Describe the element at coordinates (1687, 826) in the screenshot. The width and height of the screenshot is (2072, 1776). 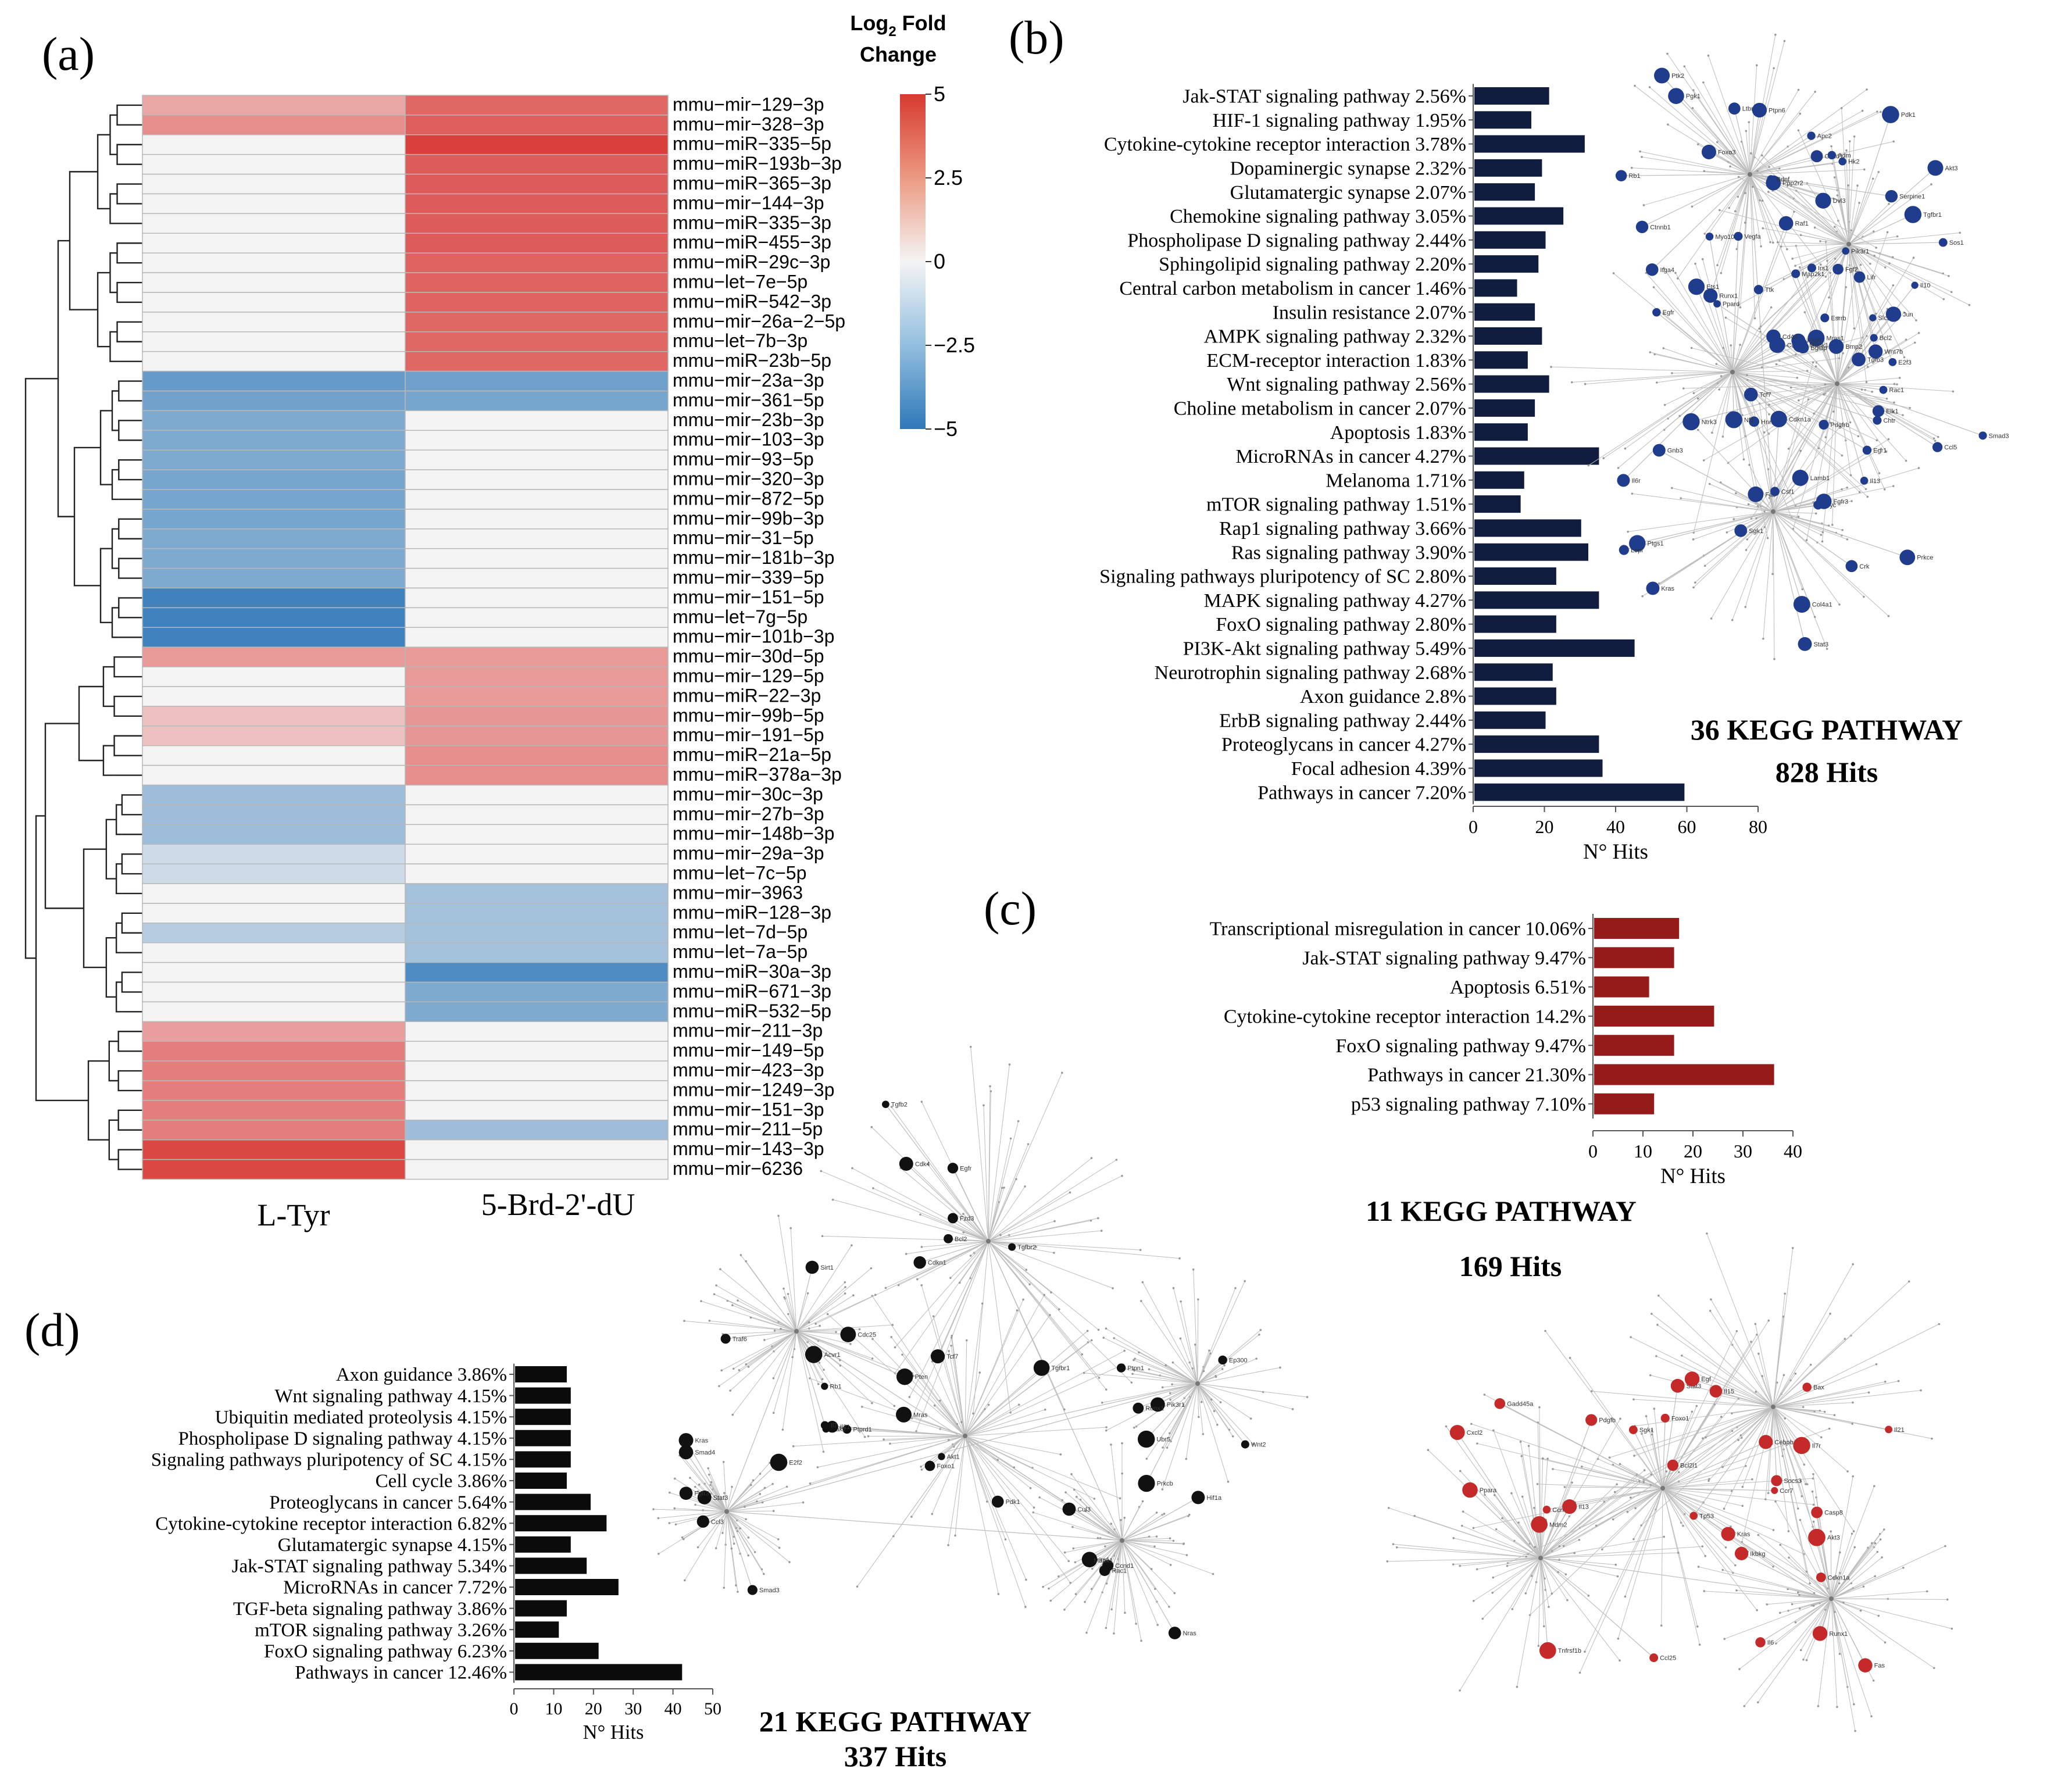
I see `x-tick-label: 60` at that location.